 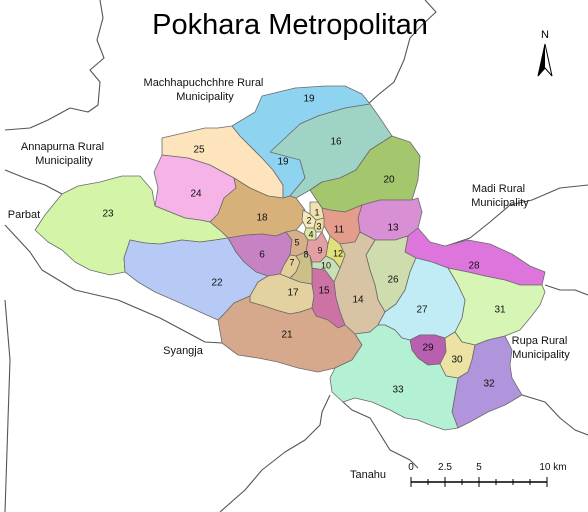 I want to click on ward-label-19-south: 19, so click(x=283, y=162).